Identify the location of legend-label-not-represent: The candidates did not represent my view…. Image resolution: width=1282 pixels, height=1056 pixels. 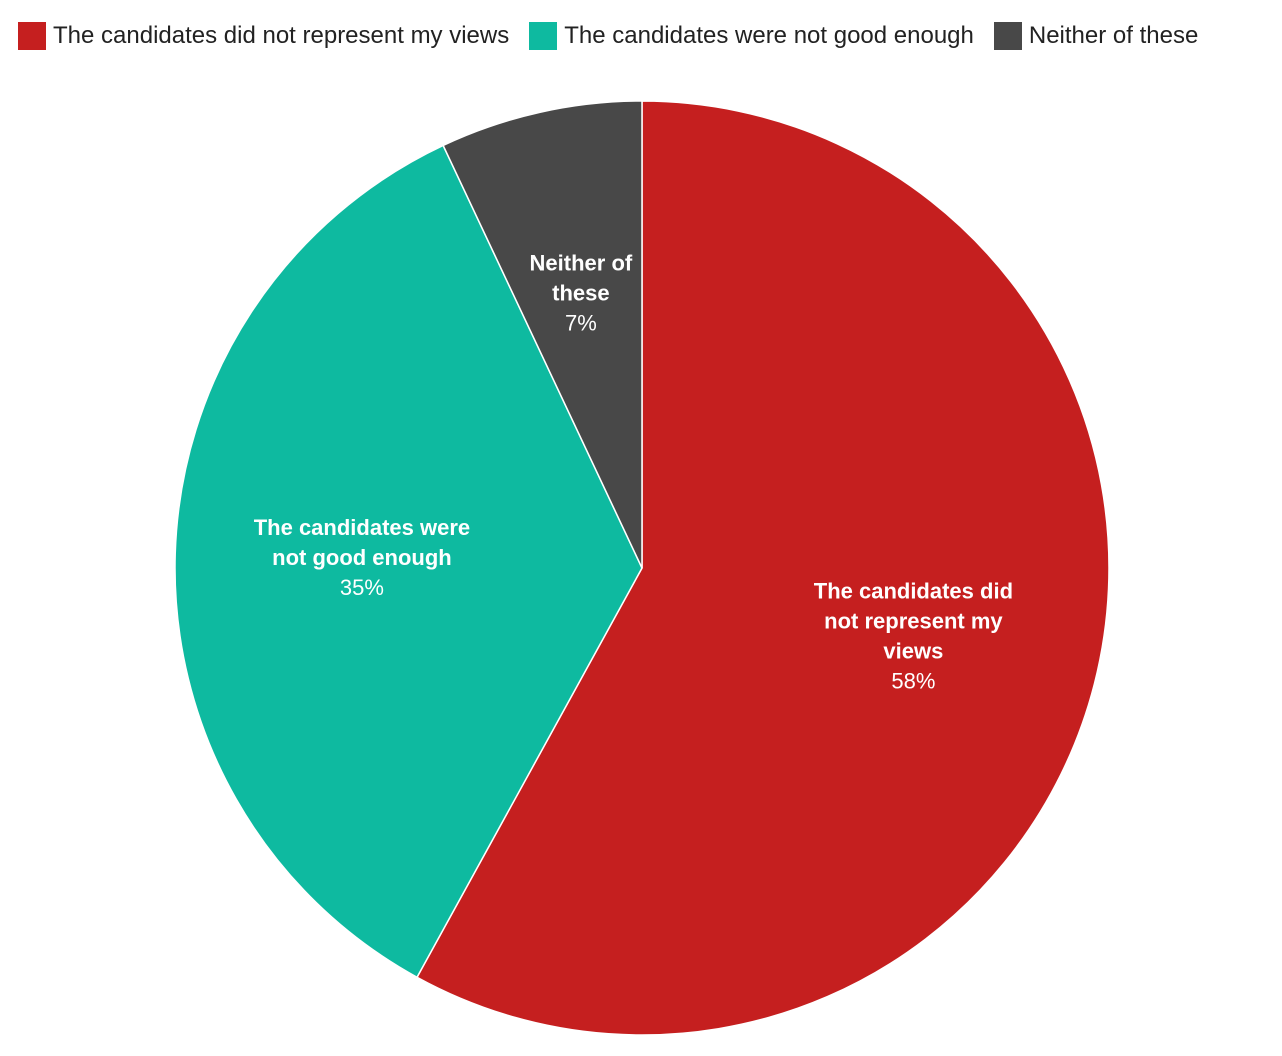
(281, 35).